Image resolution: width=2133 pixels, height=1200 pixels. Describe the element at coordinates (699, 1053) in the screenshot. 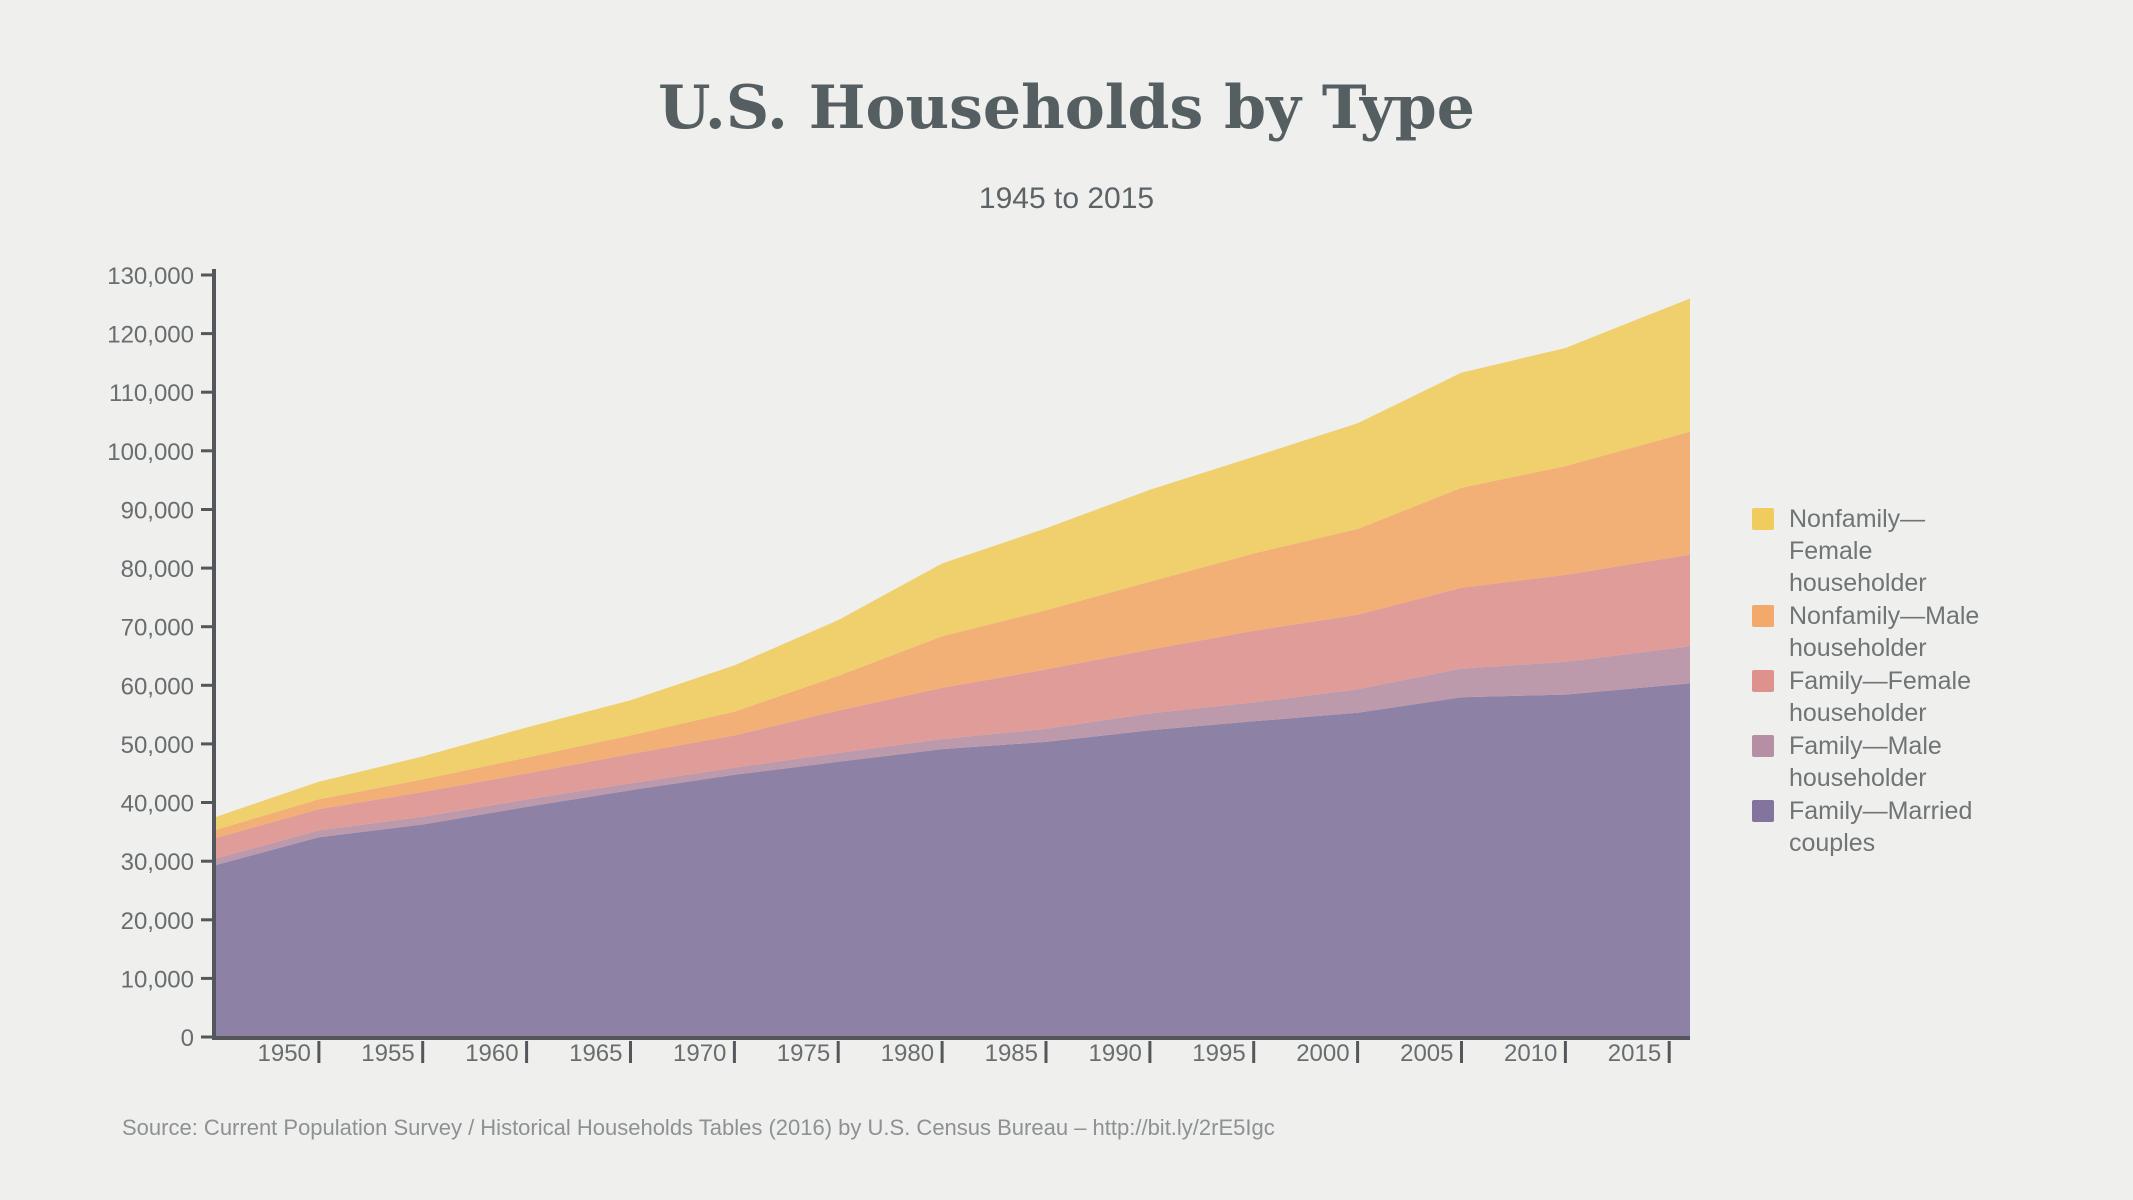

I see `x-tick-label: 1970` at that location.